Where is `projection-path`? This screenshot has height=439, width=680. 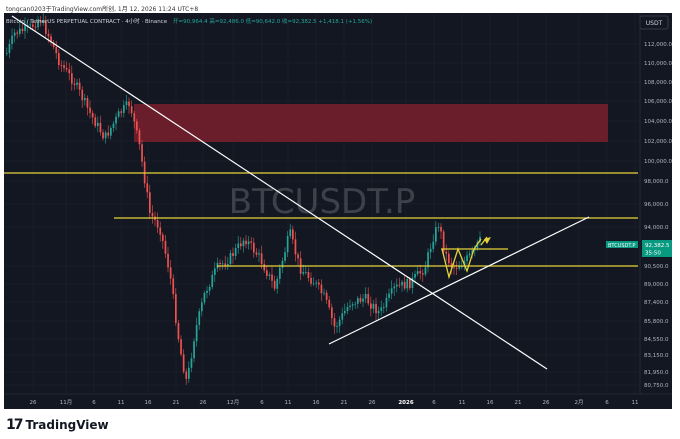 projection-path is located at coordinates (461, 259).